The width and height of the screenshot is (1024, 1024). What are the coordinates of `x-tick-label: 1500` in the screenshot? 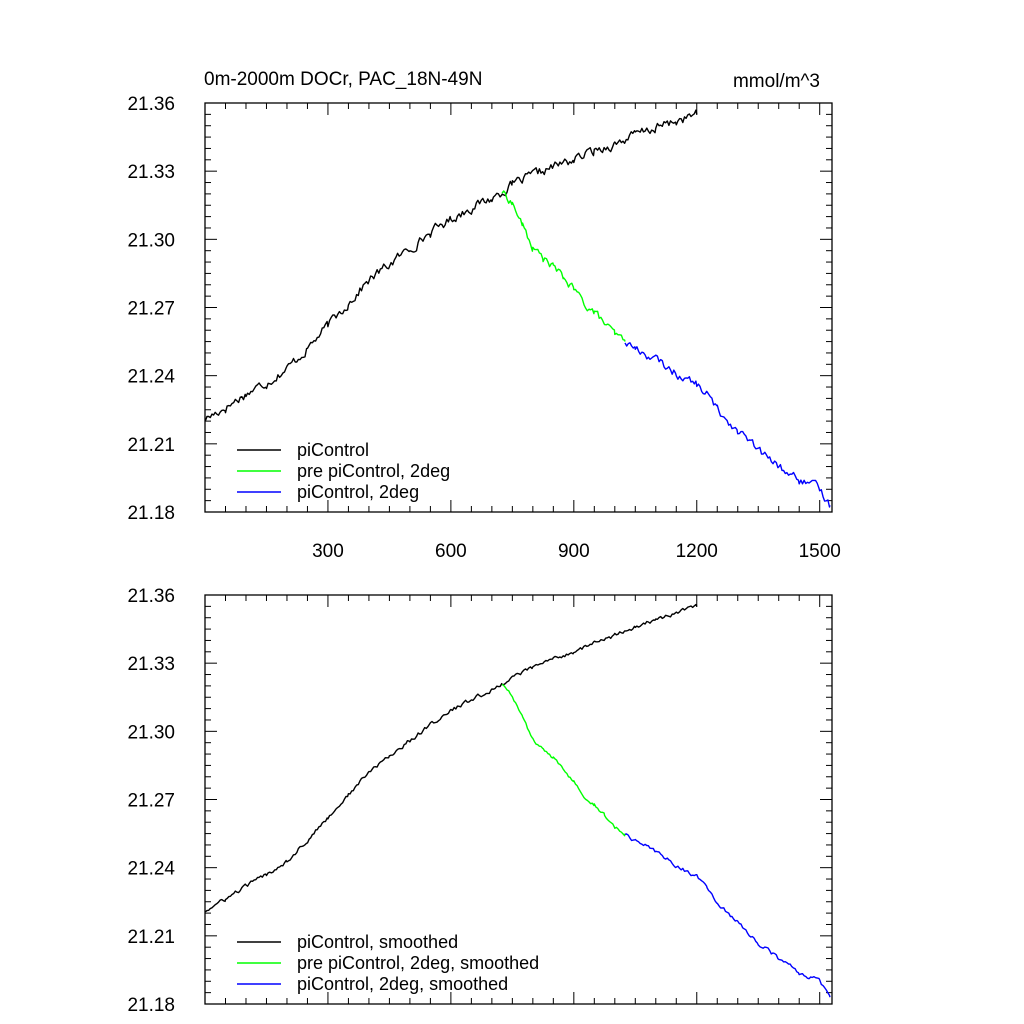 It's located at (820, 551).